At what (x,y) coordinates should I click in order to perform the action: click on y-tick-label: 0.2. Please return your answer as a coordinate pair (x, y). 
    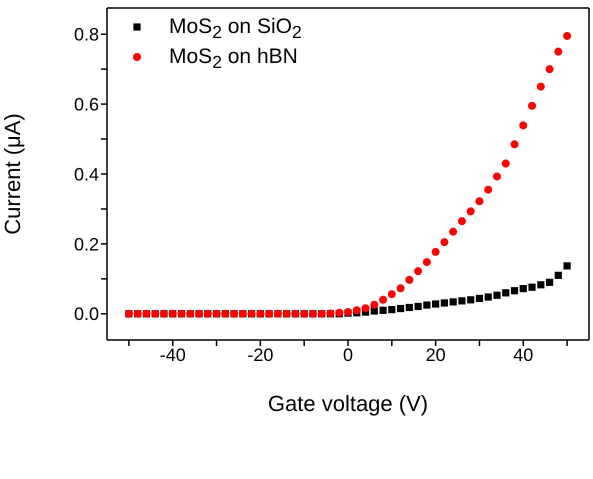
    Looking at the image, I should click on (86, 244).